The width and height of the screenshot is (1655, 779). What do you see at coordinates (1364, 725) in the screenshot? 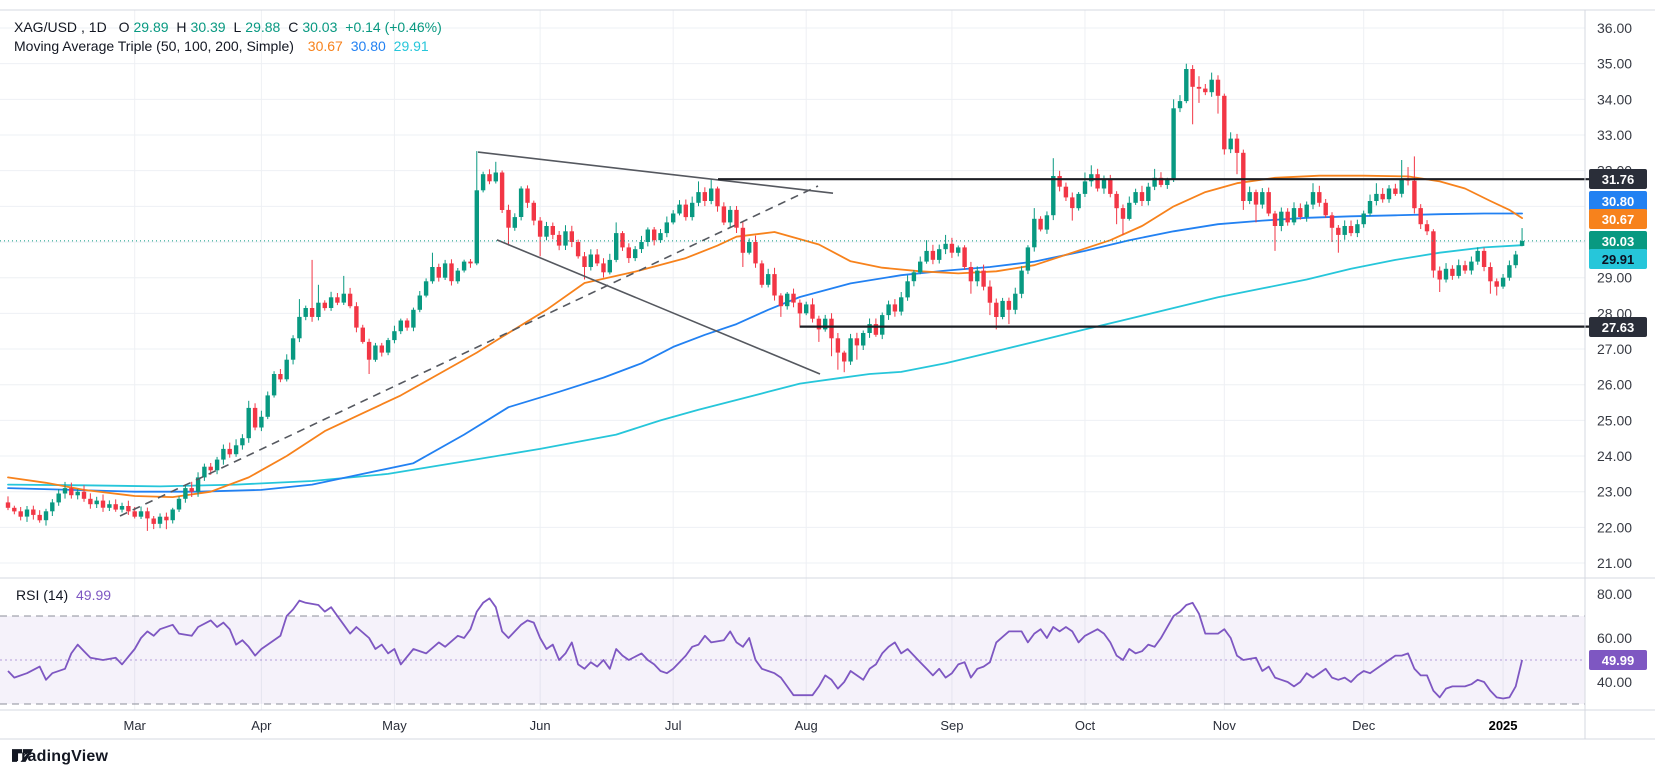
I see `time-axis-label: Dec` at bounding box center [1364, 725].